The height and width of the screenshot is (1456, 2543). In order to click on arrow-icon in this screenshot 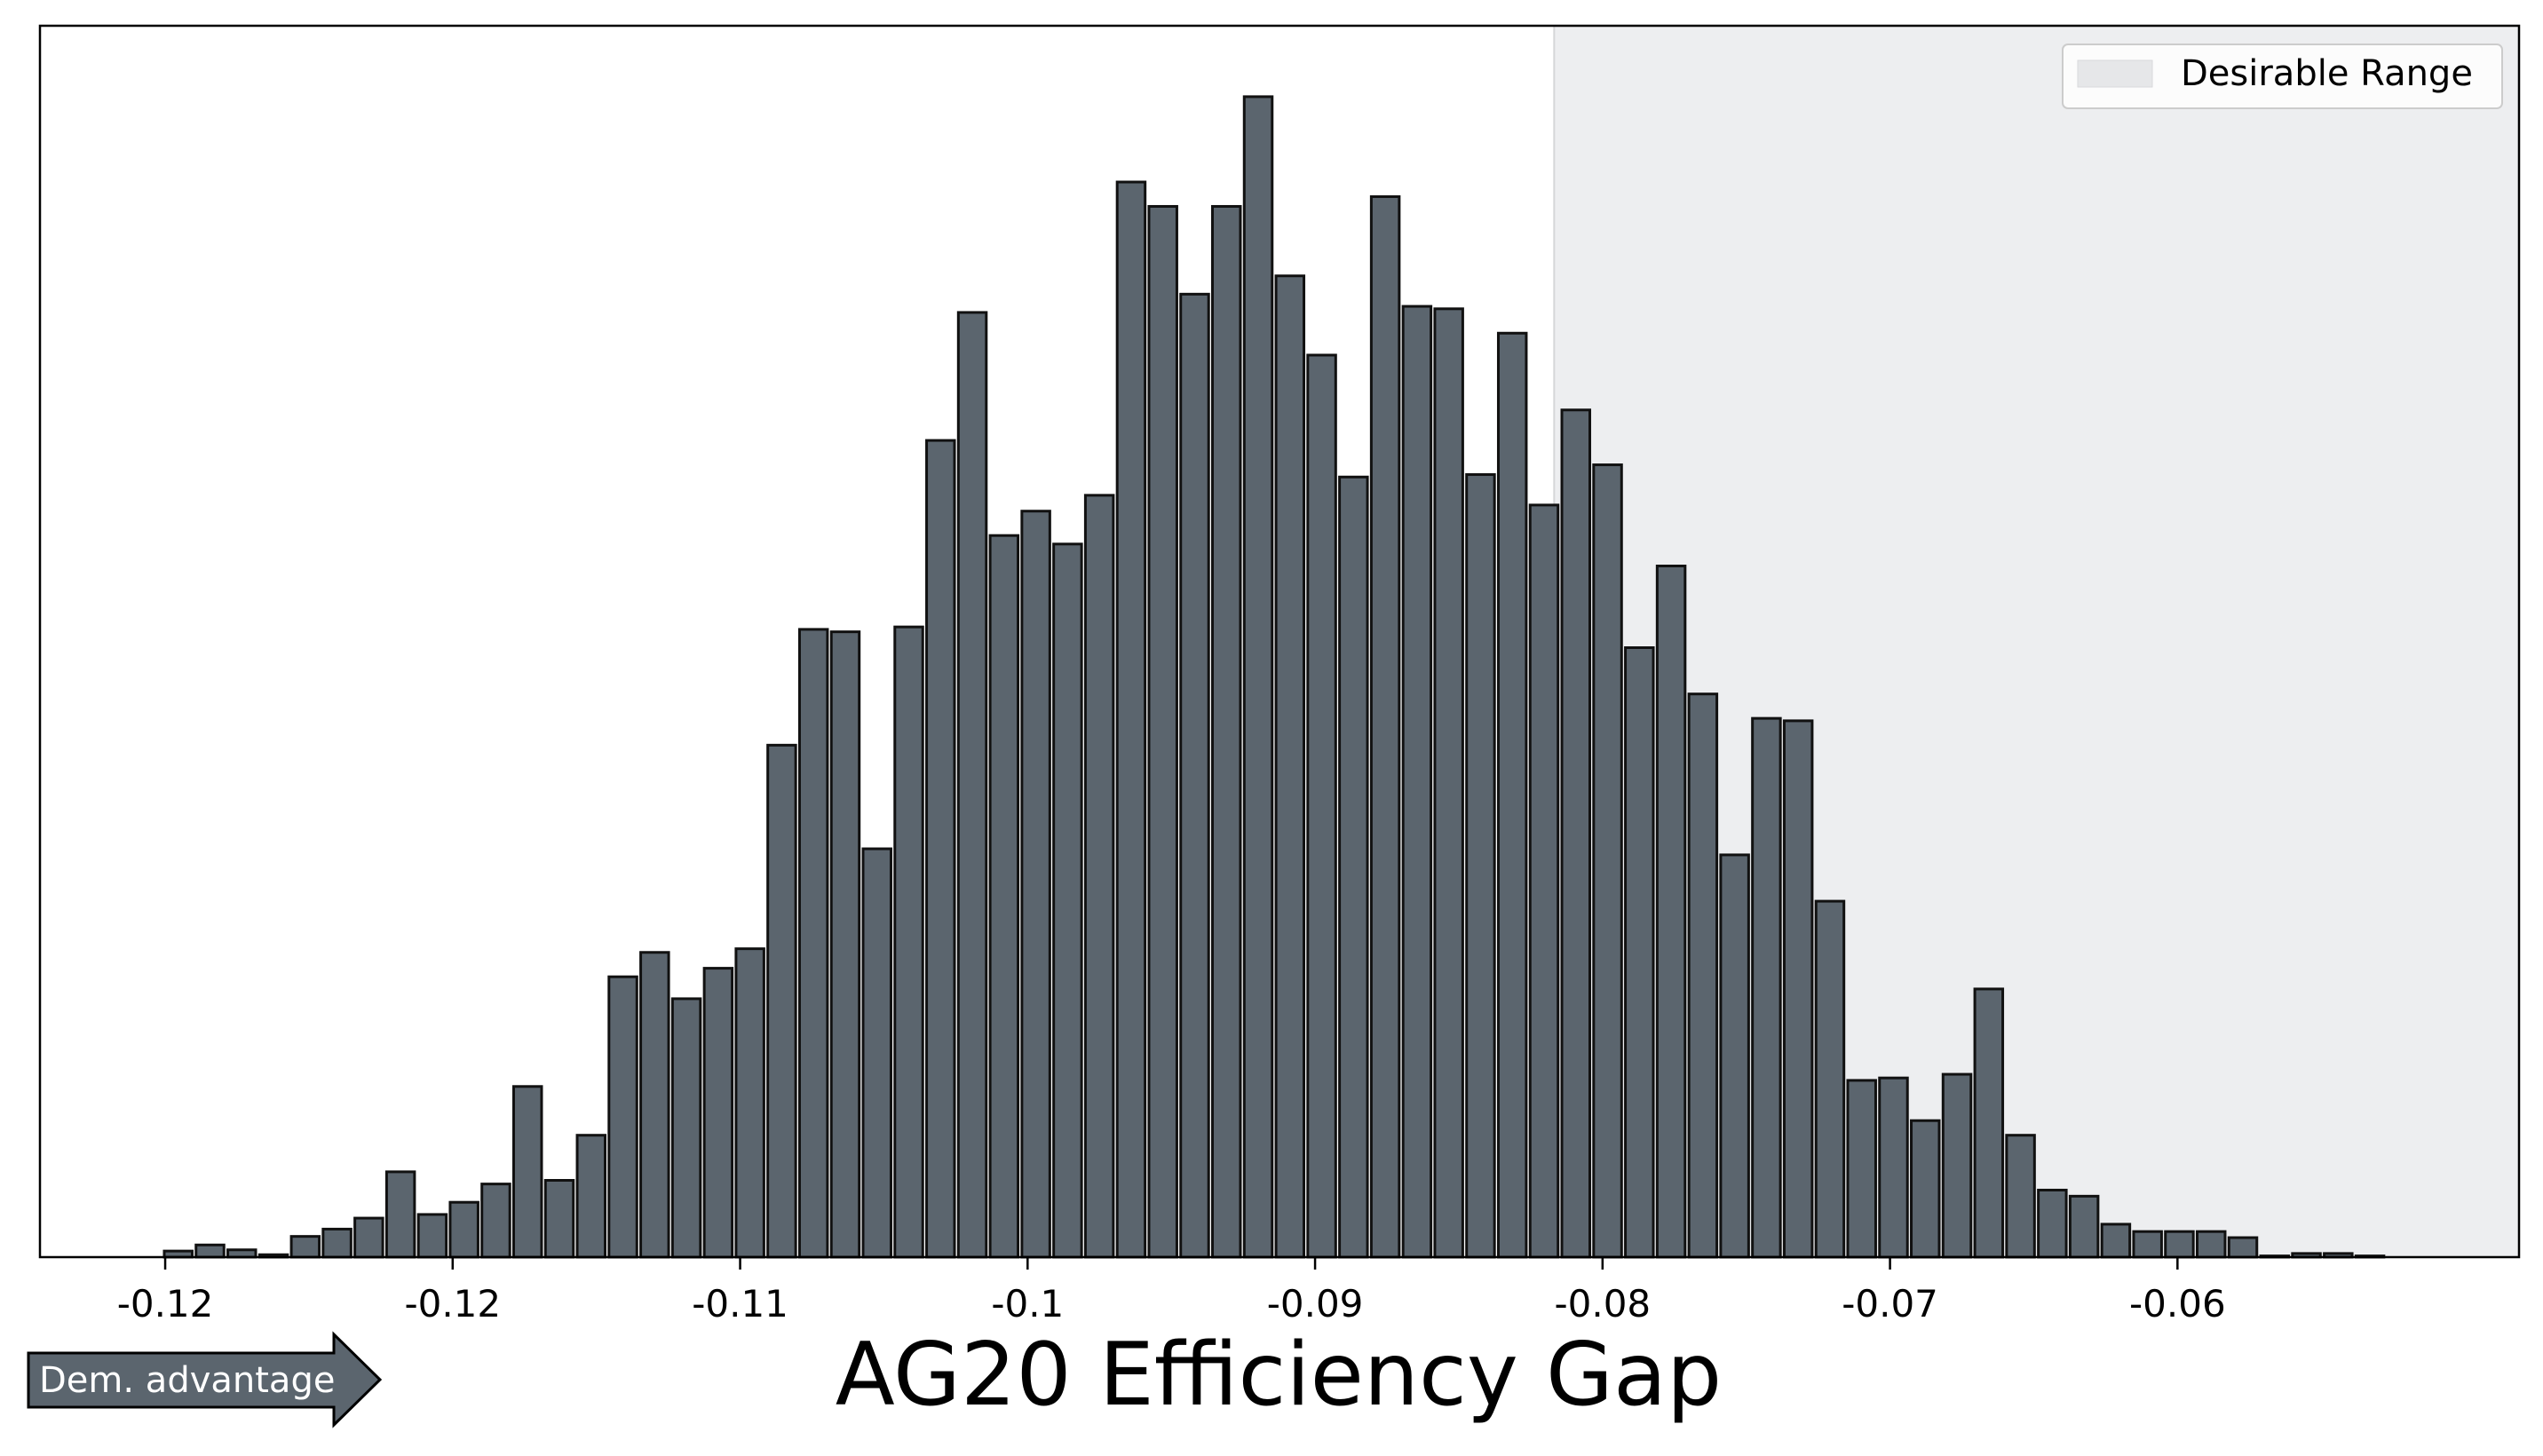, I will do `click(205, 1379)`.